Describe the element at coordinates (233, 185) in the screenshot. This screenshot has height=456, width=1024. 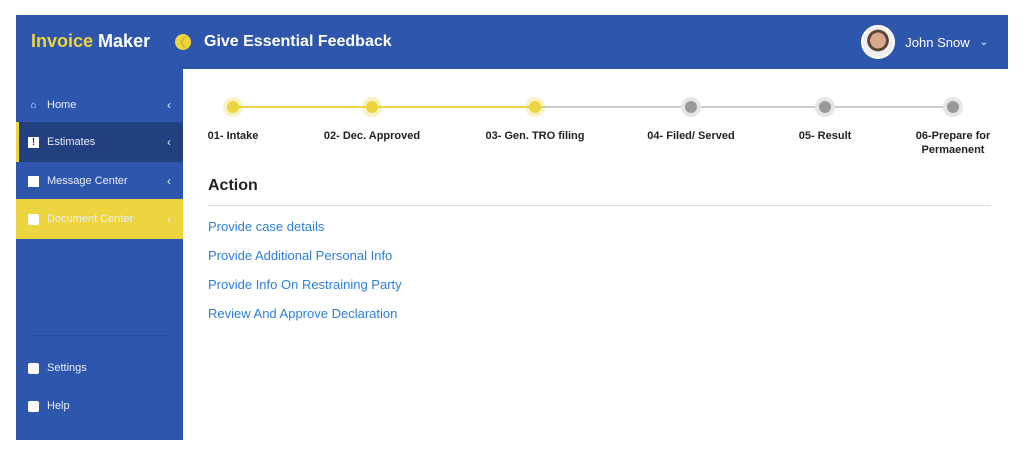
I see `action-heading: Action` at that location.